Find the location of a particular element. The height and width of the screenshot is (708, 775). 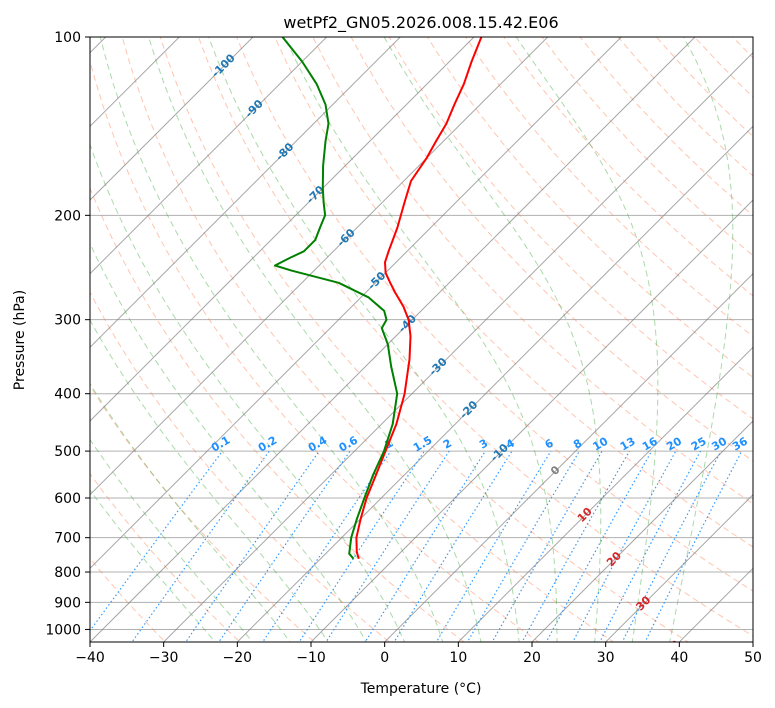

x-tick-label: 0 is located at coordinates (384, 658).